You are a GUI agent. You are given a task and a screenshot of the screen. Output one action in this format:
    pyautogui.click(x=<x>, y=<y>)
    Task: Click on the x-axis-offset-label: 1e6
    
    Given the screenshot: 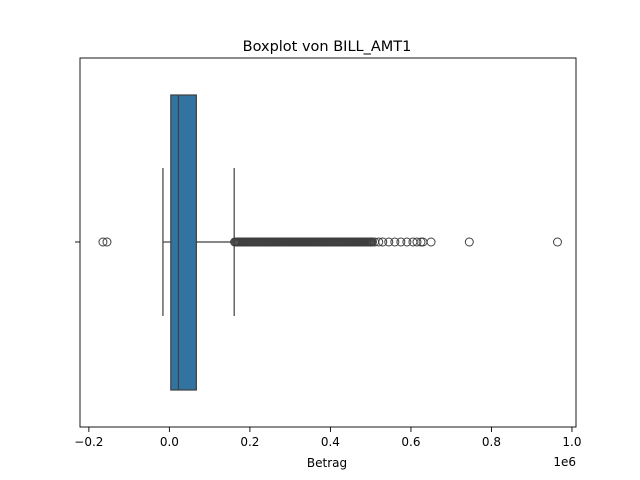 What is the action you would take?
    pyautogui.click(x=564, y=462)
    